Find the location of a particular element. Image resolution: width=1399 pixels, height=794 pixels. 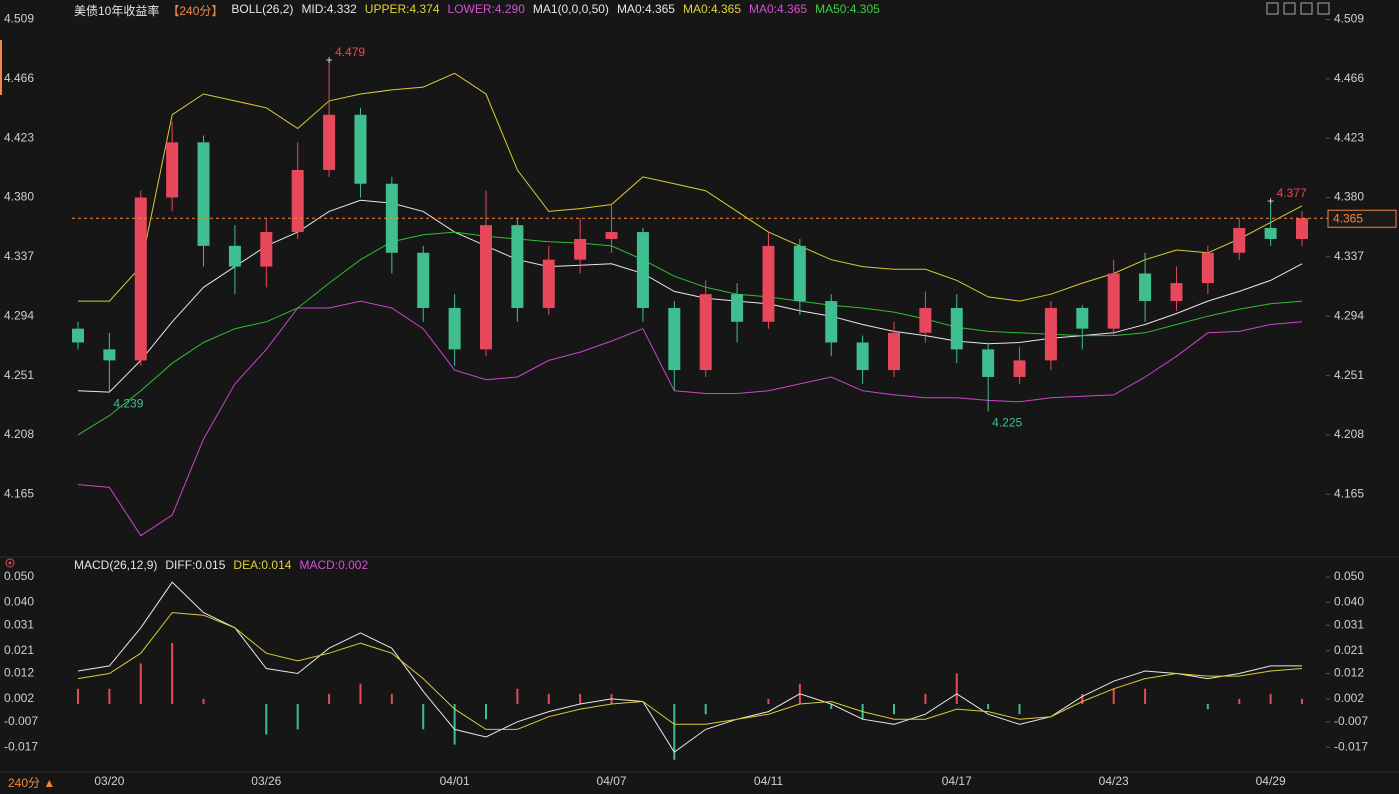

y-tick-label-right: 0.031 is located at coordinates (1349, 624).